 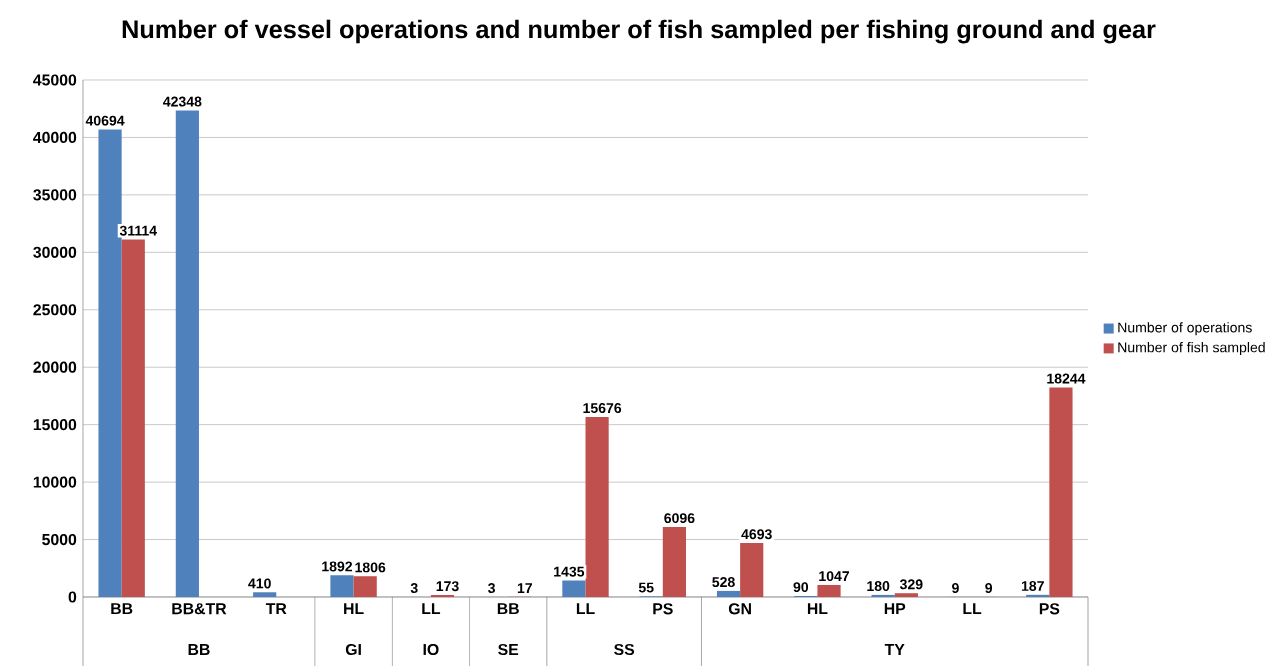 What do you see at coordinates (447, 586) in the screenshot?
I see `data-label: 173` at bounding box center [447, 586].